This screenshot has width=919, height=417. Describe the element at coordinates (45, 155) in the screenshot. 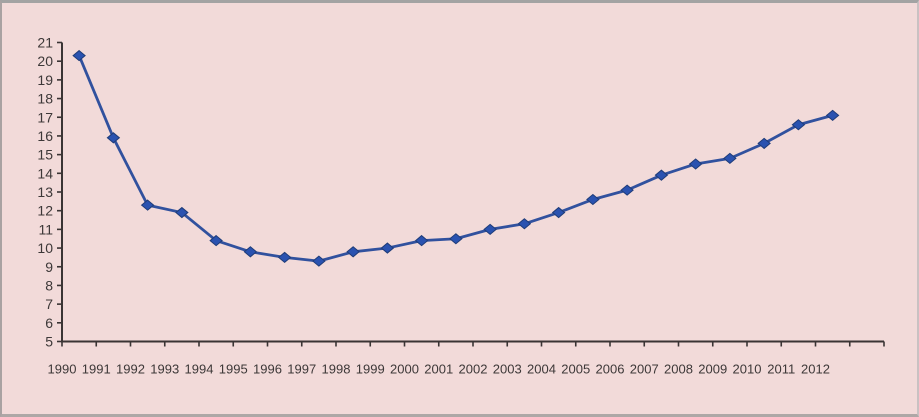

I see `y-tick-label-15: 15` at that location.